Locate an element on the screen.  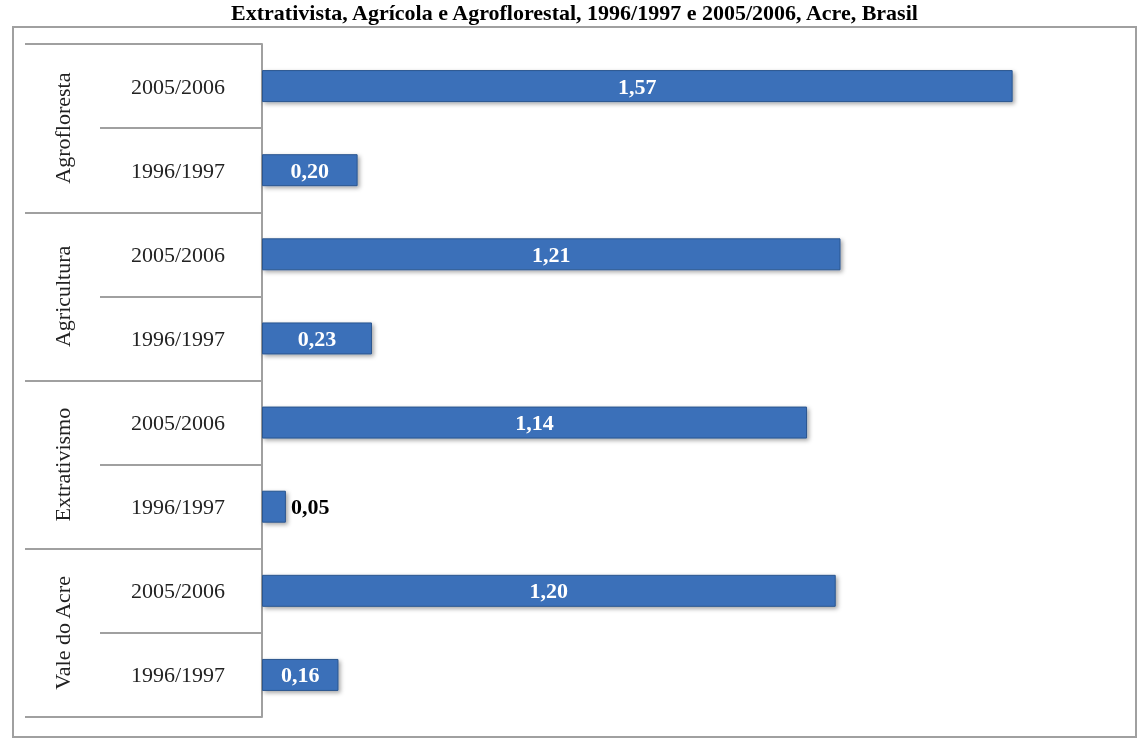
data-label: 1,14 is located at coordinates (534, 423).